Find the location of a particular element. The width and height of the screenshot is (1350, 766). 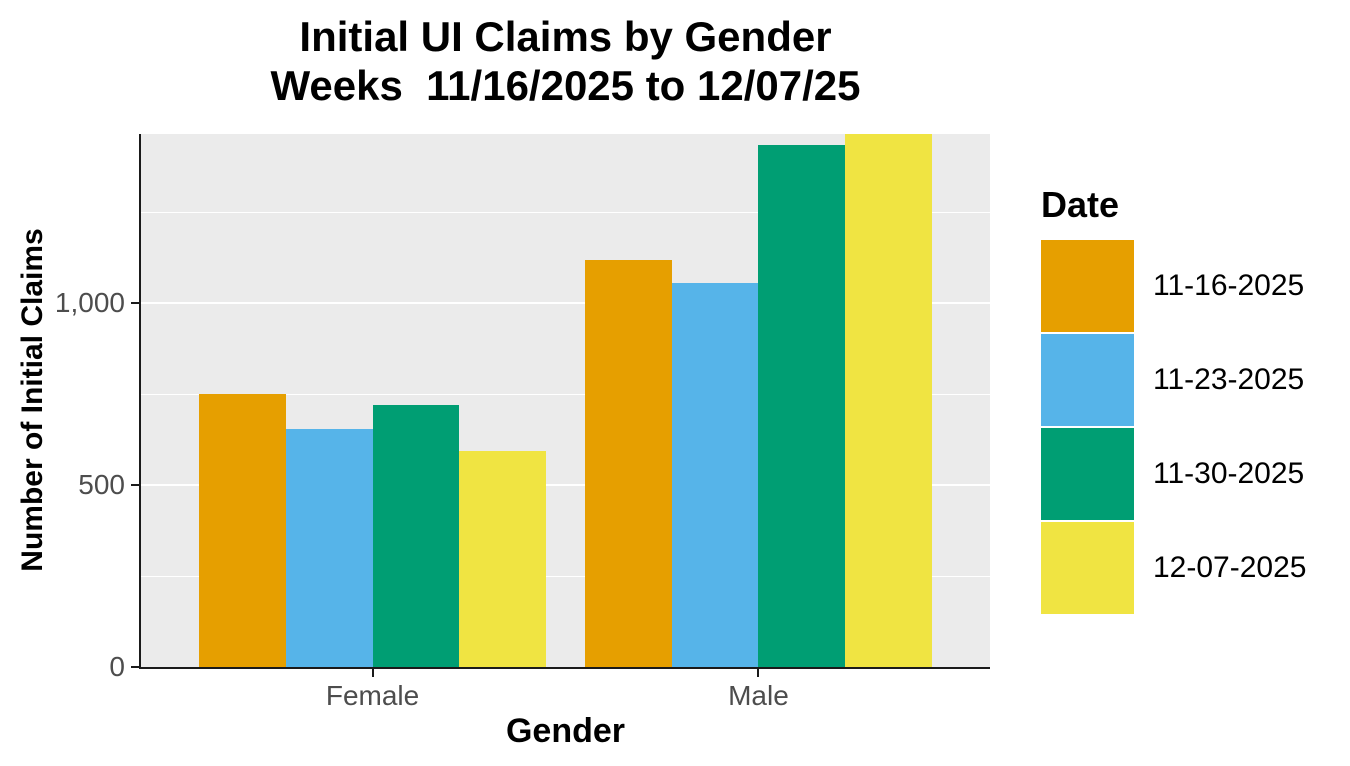

y-tick-label-0: 0 is located at coordinates (117, 666).